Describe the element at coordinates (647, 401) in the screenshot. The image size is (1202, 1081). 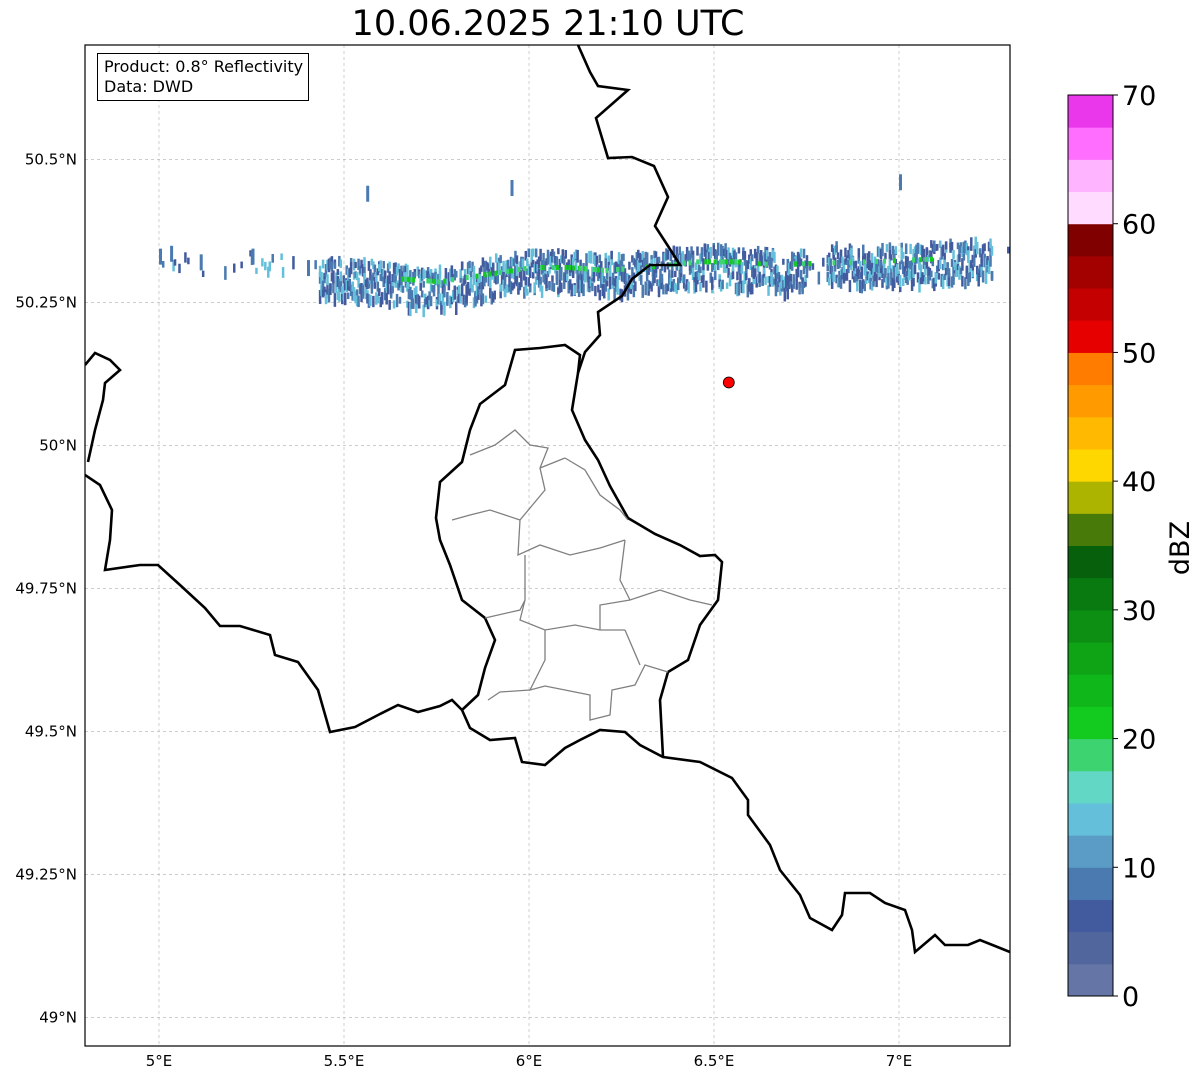
I see `border-germany-belgium-luxembourg` at that location.